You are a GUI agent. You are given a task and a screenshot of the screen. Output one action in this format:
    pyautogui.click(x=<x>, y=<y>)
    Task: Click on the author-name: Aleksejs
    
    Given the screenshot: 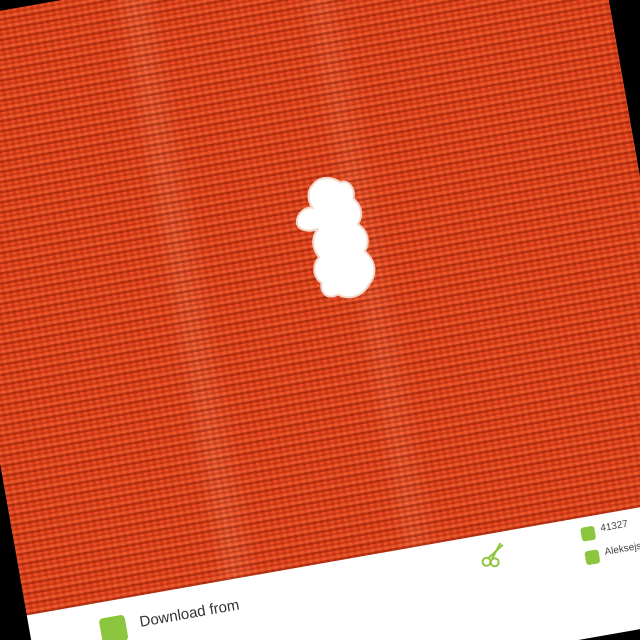 What is the action you would take?
    pyautogui.click(x=621, y=549)
    